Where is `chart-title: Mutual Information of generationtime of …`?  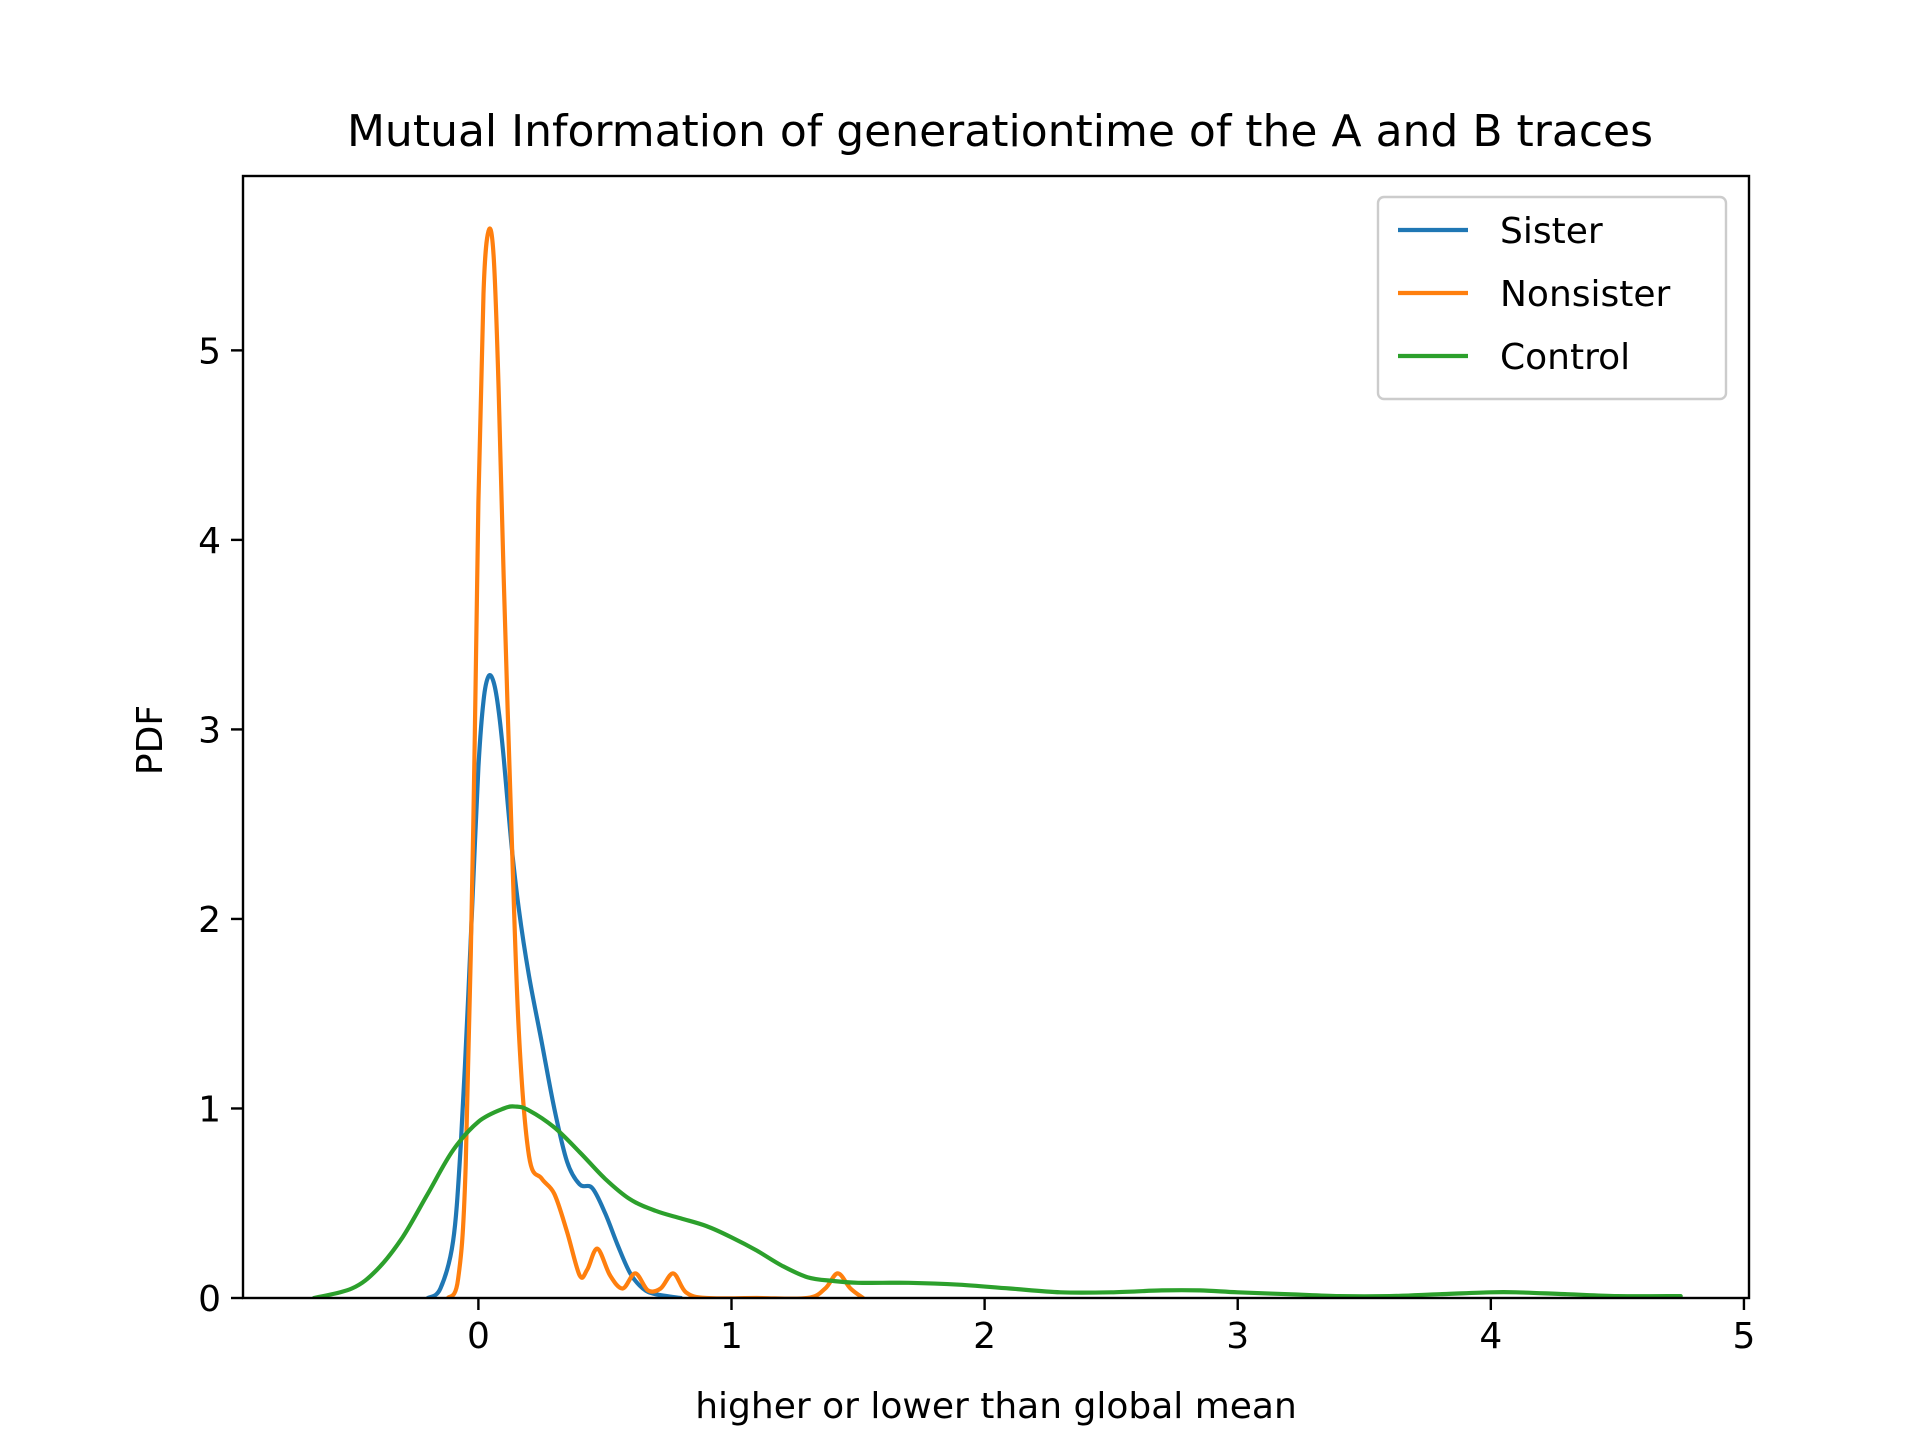
chart-title: Mutual Information of generationtime of … is located at coordinates (1000, 131).